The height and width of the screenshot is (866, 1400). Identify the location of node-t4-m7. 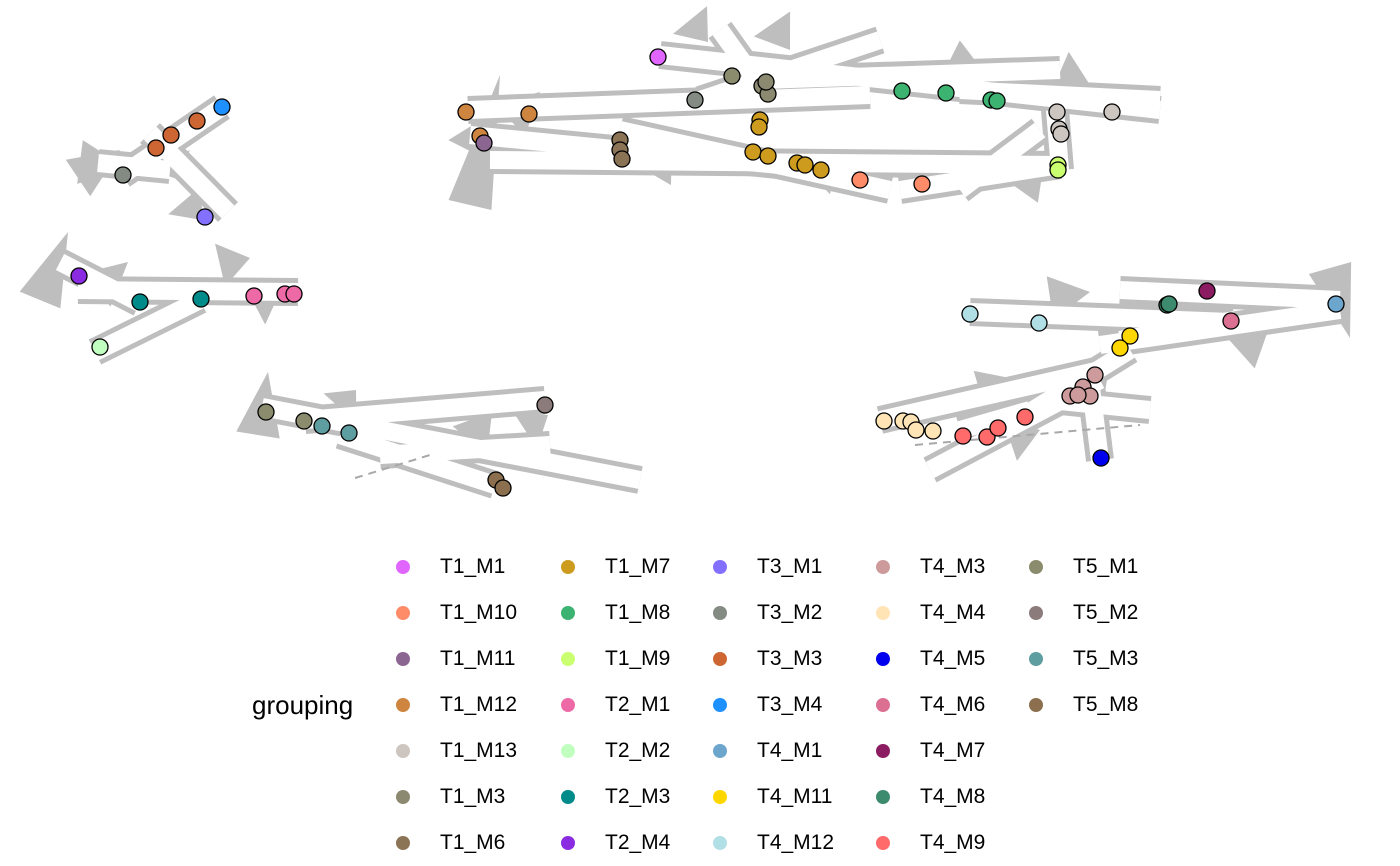
(1207, 291).